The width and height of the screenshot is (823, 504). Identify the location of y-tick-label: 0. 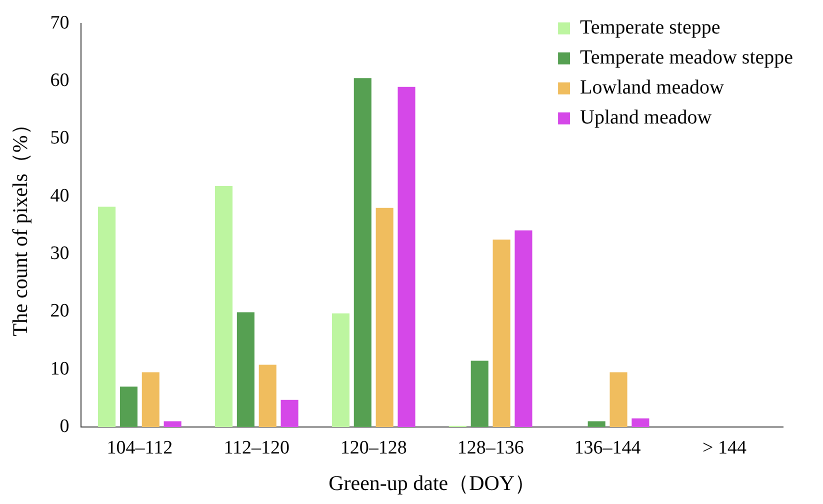
(65, 426).